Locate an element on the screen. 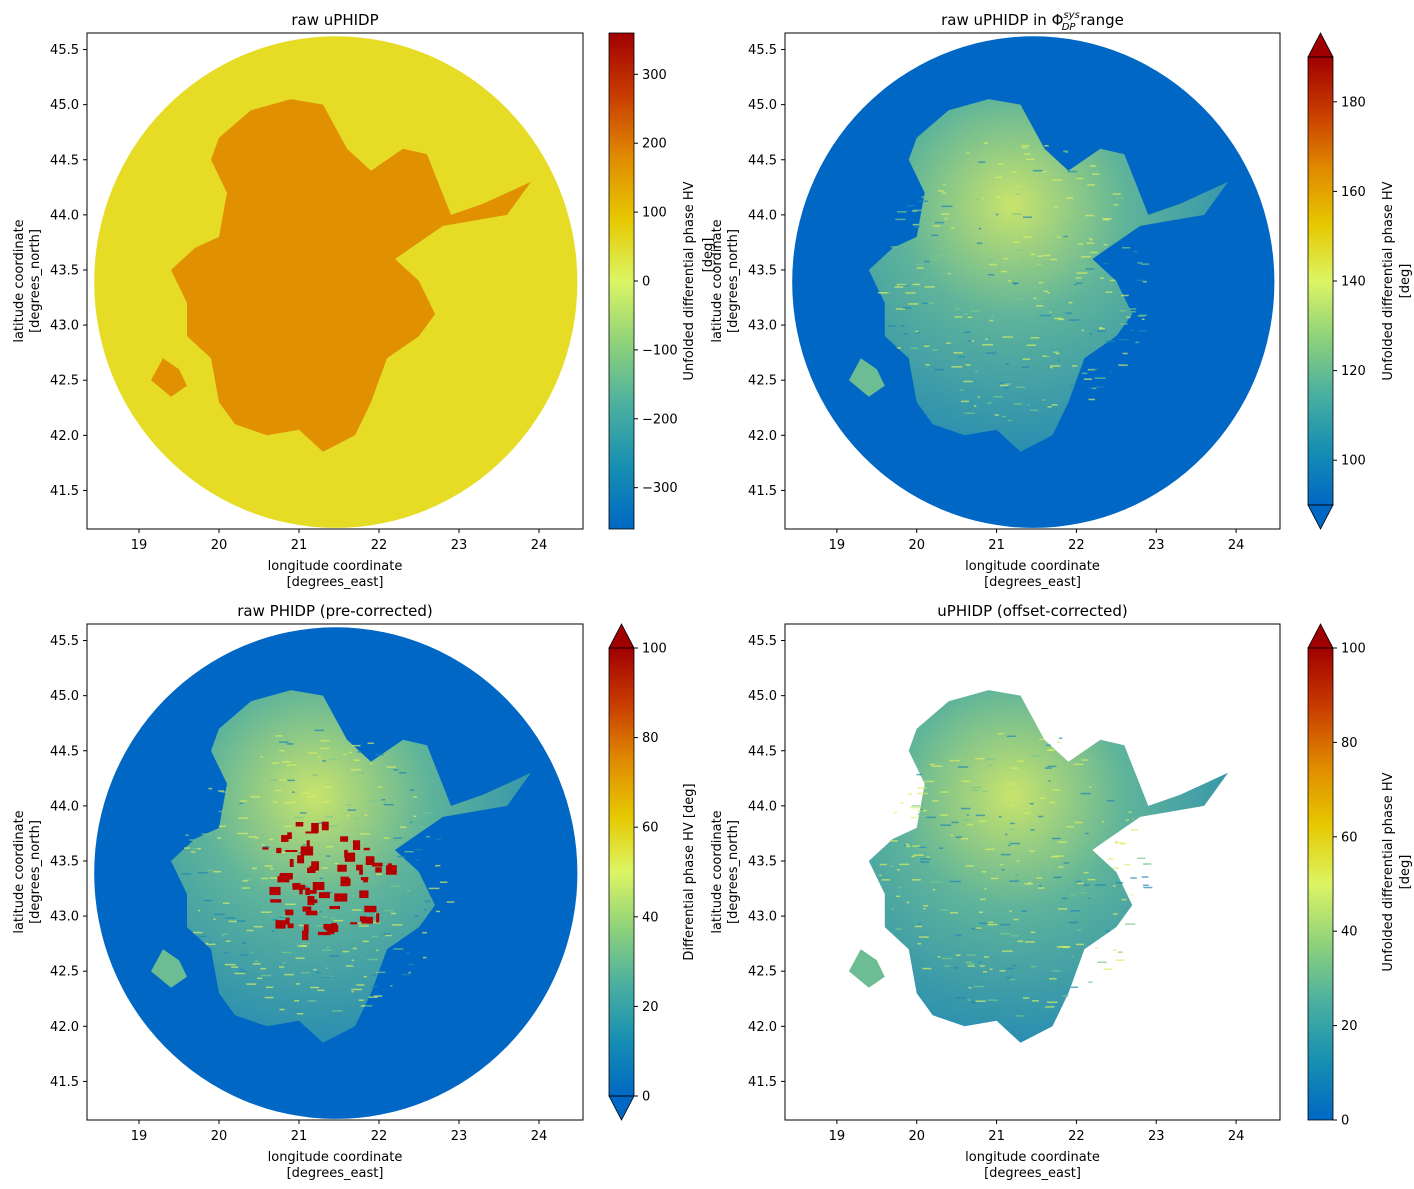 This screenshot has height=1189, width=1414. echo-region is located at coordinates (1048, 275).